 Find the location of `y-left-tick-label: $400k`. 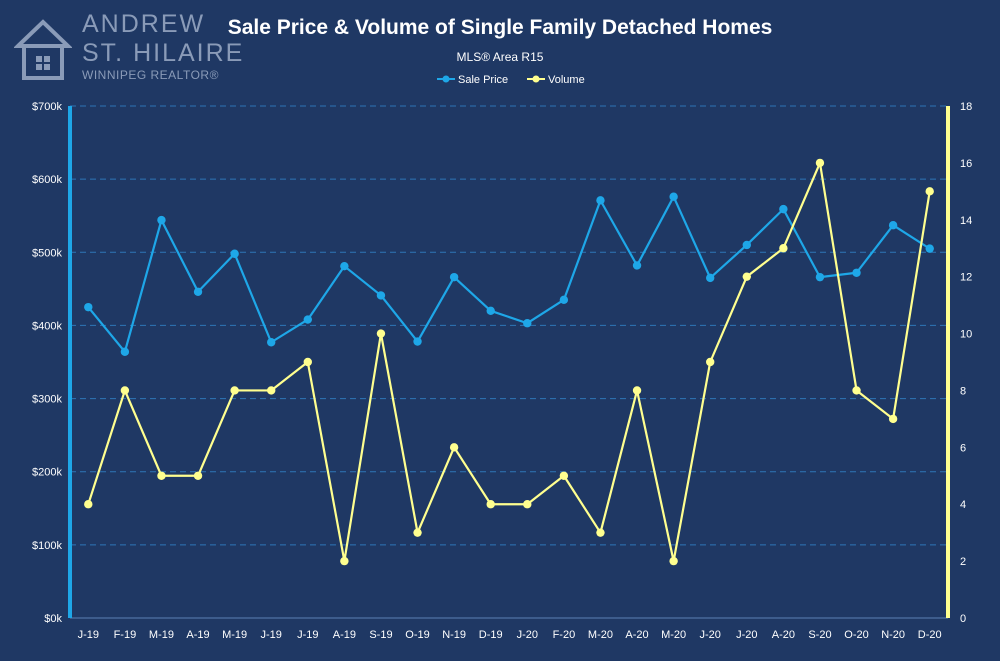

y-left-tick-label: $400k is located at coordinates (47, 326).